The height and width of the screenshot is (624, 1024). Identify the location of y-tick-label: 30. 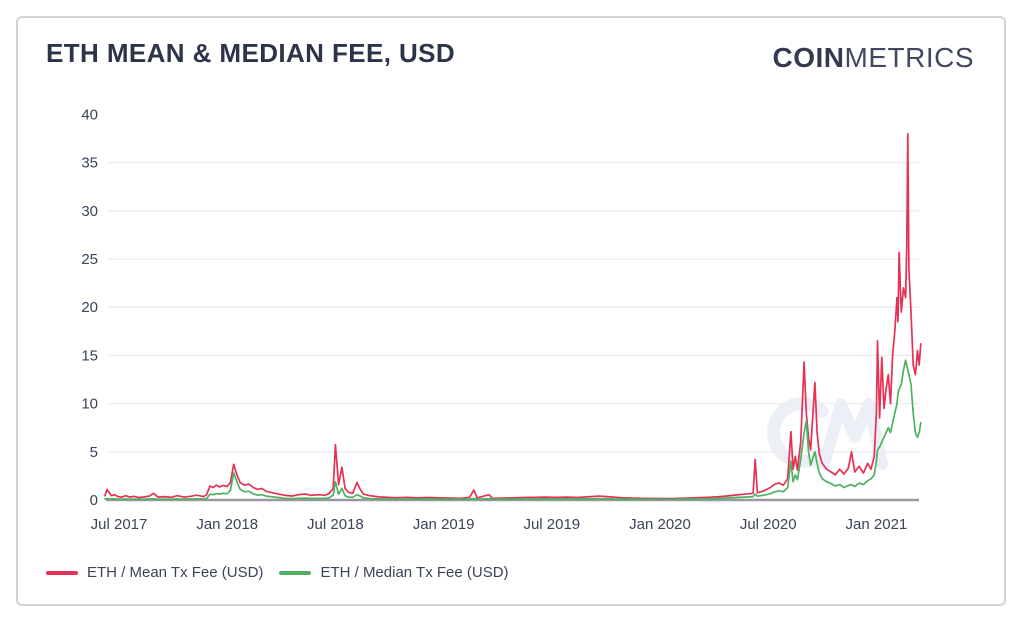
(89, 211).